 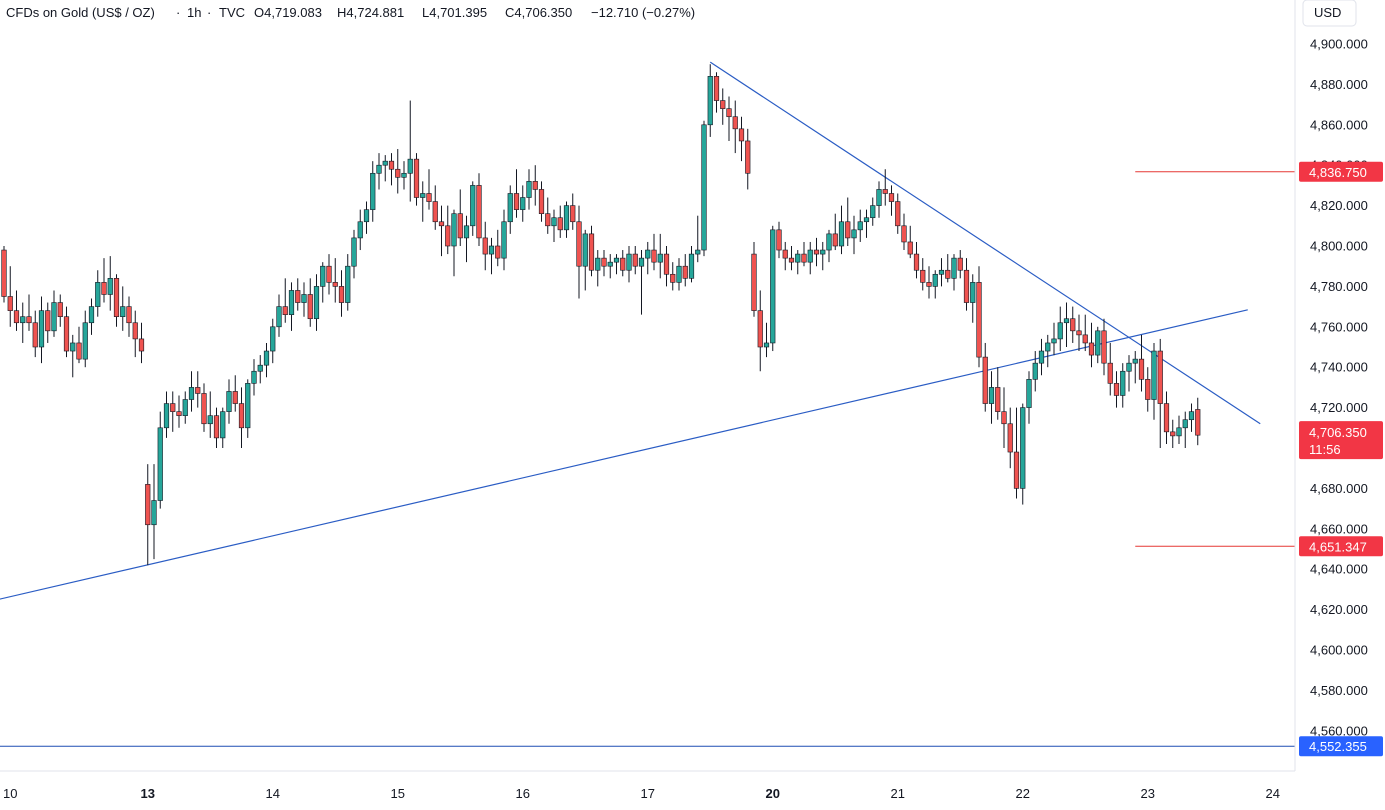 I want to click on time-axis: 10 13 14 15 16 17 20 21 22 23 24, so click(x=641, y=793).